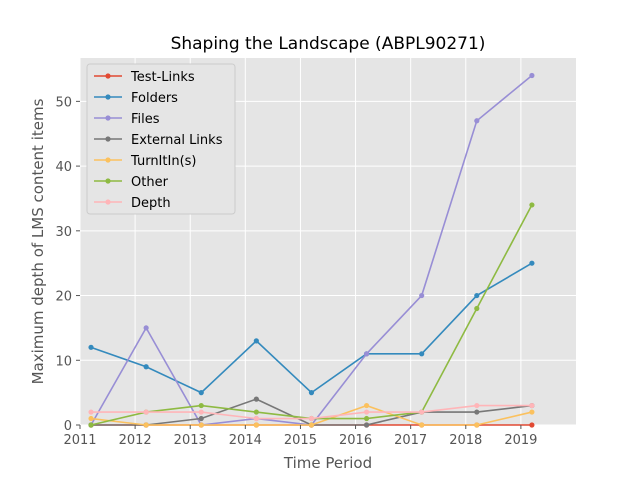 The image size is (640, 484). What do you see at coordinates (327, 463) in the screenshot?
I see `x-axis-label: Time Period` at bounding box center [327, 463].